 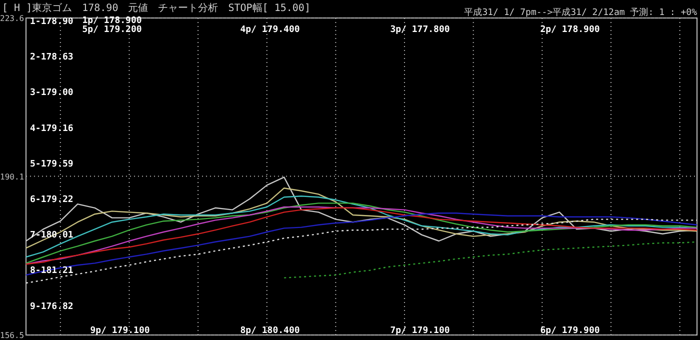 I want to click on chart-subtitle: 平成31/ 1/ 7pm-->平成31/ 2/12am 予測: 1 : +0%, so click(x=581, y=12).